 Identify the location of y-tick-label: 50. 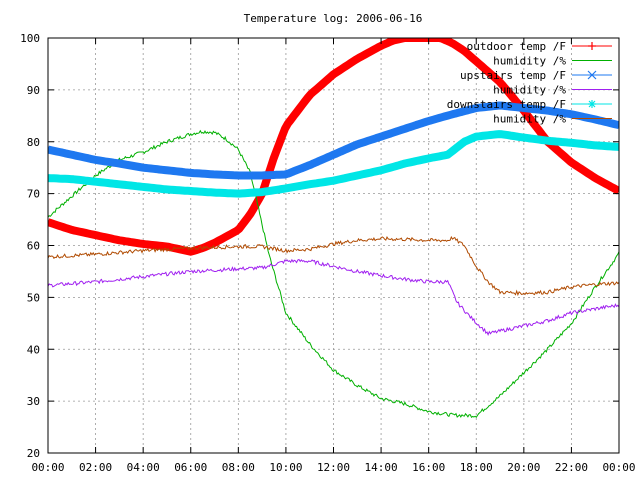
(33, 297).